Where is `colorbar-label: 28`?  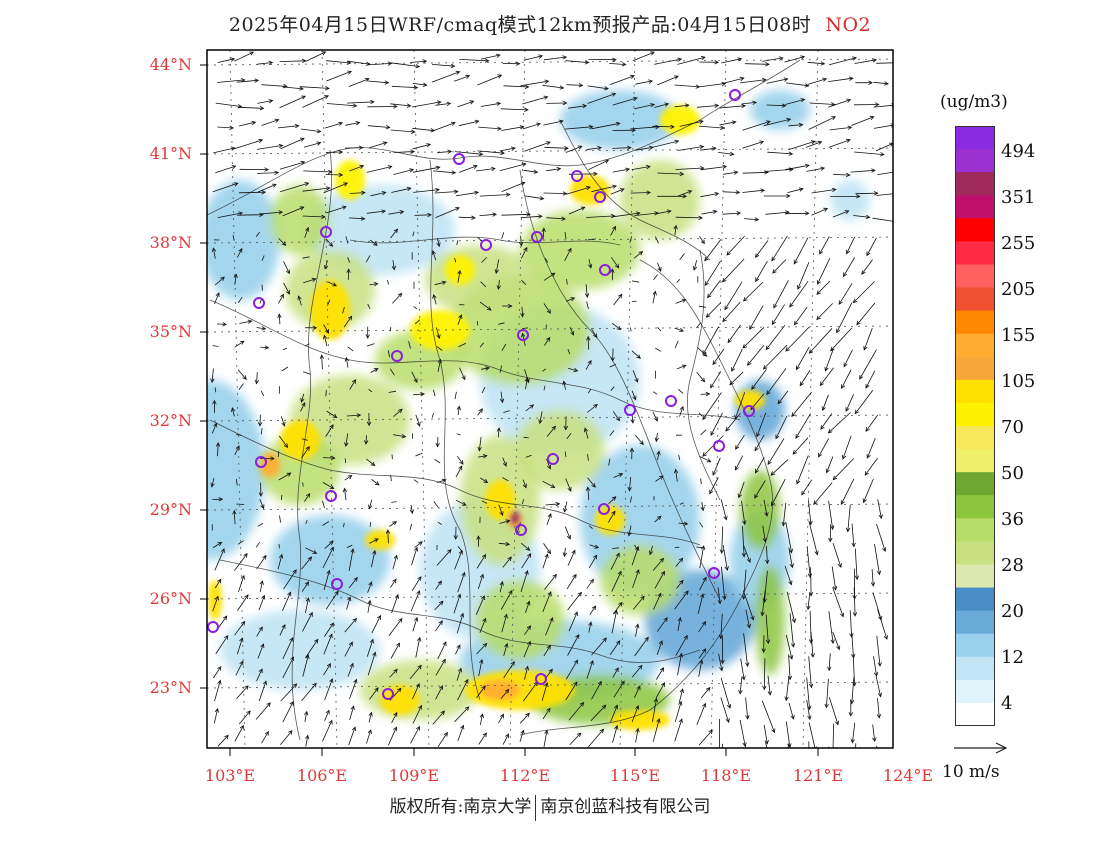 colorbar-label: 28 is located at coordinates (1012, 565).